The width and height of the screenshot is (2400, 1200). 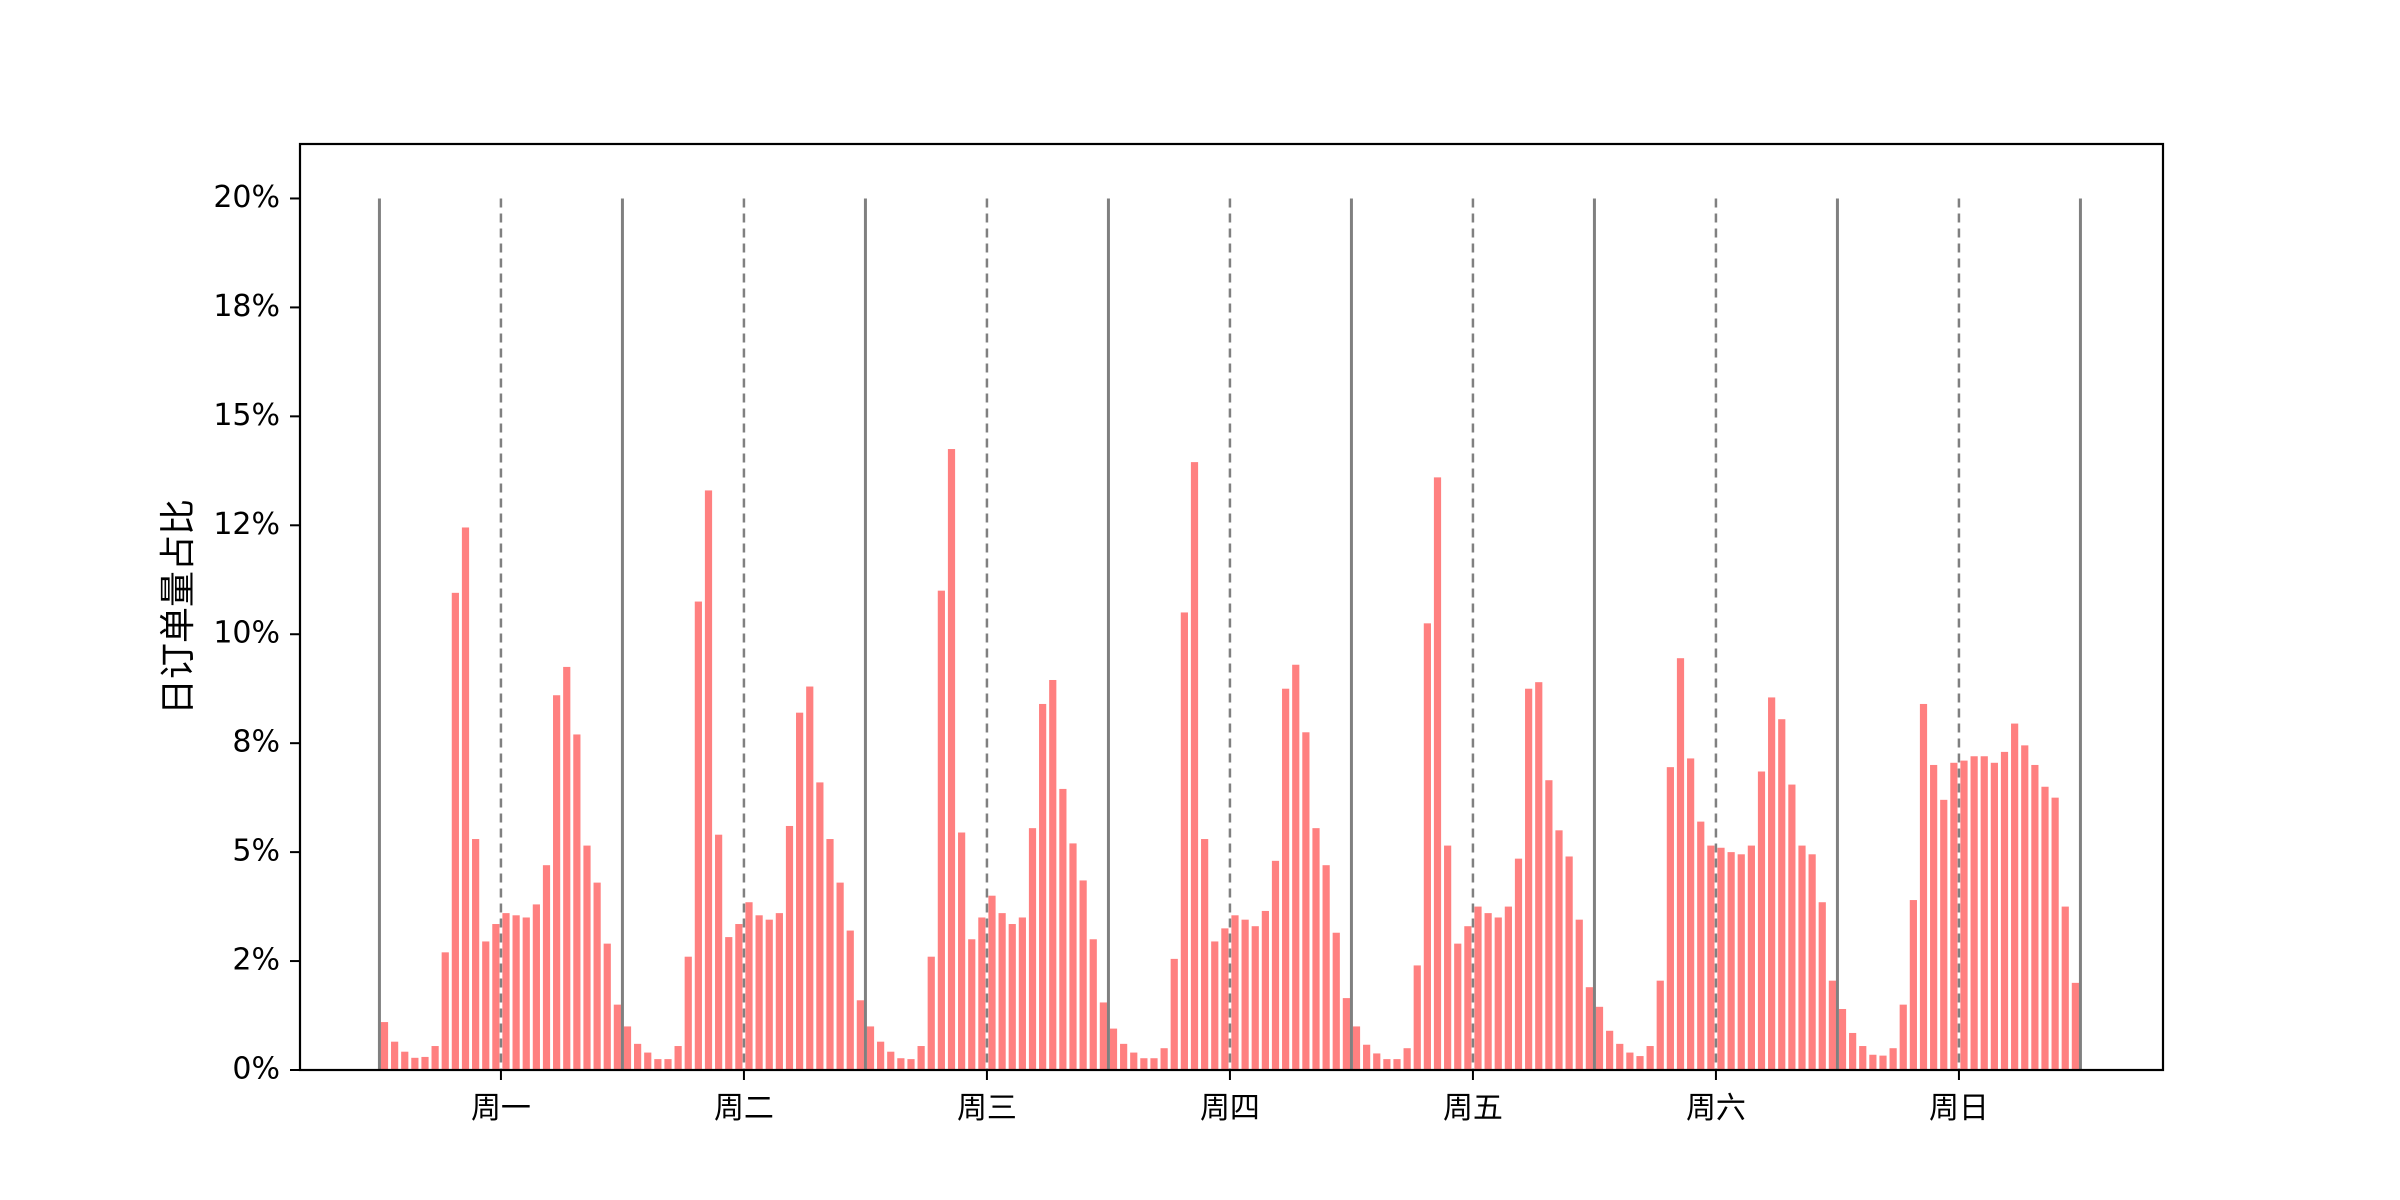 What do you see at coordinates (2075, 1026) in the screenshot?
I see `bar-周日-h23` at bounding box center [2075, 1026].